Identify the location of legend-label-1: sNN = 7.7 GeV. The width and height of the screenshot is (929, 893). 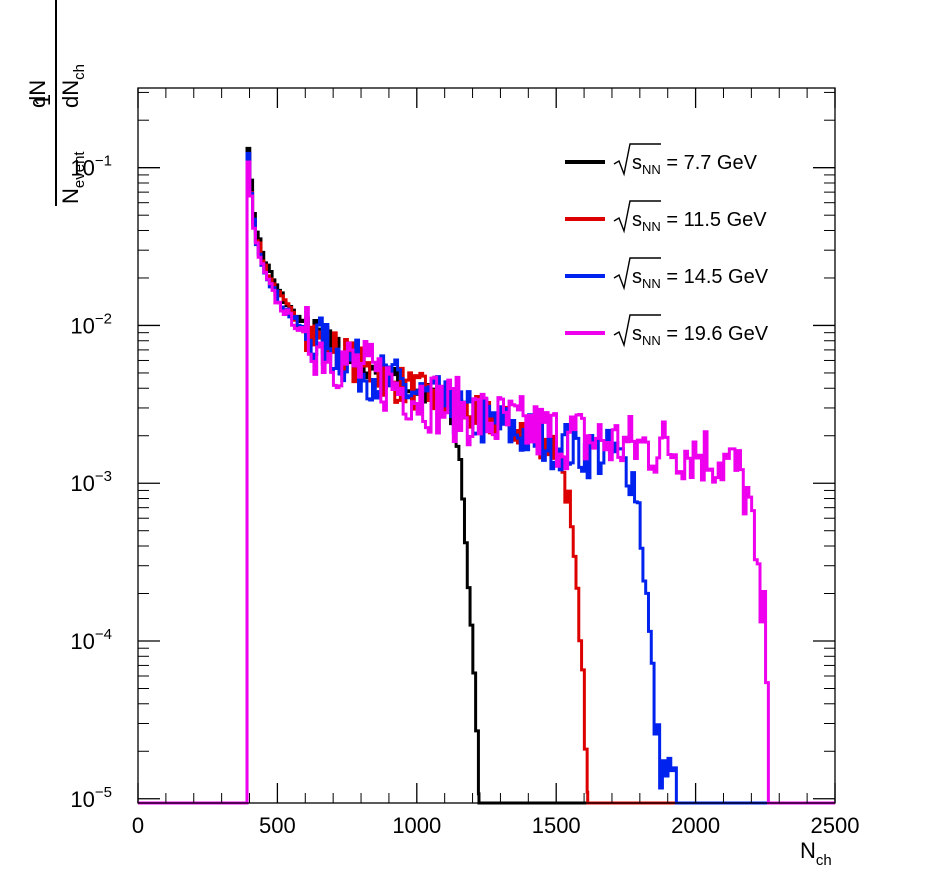
(695, 164).